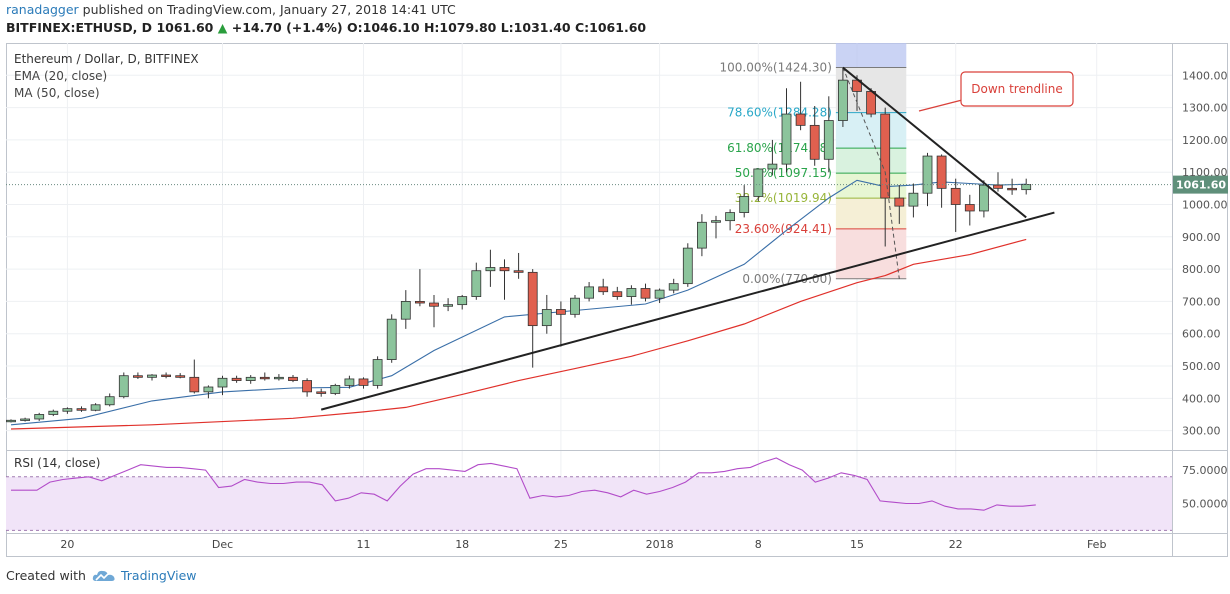  I want to click on annotation-callout: Down trendline, so click(996, 91).